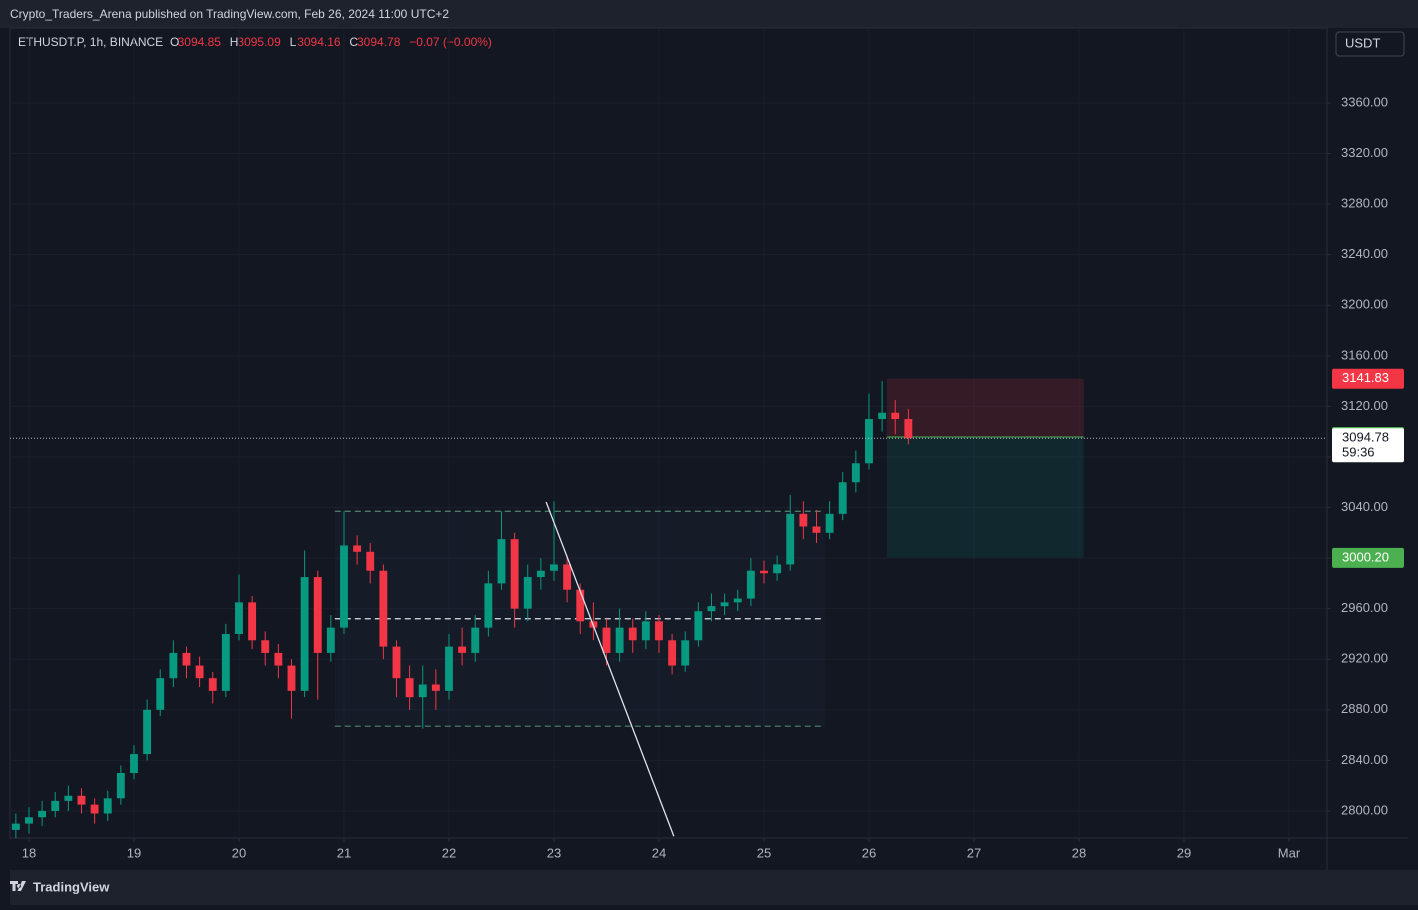 The width and height of the screenshot is (1418, 910). I want to click on x-tick-label: 18, so click(29, 852).